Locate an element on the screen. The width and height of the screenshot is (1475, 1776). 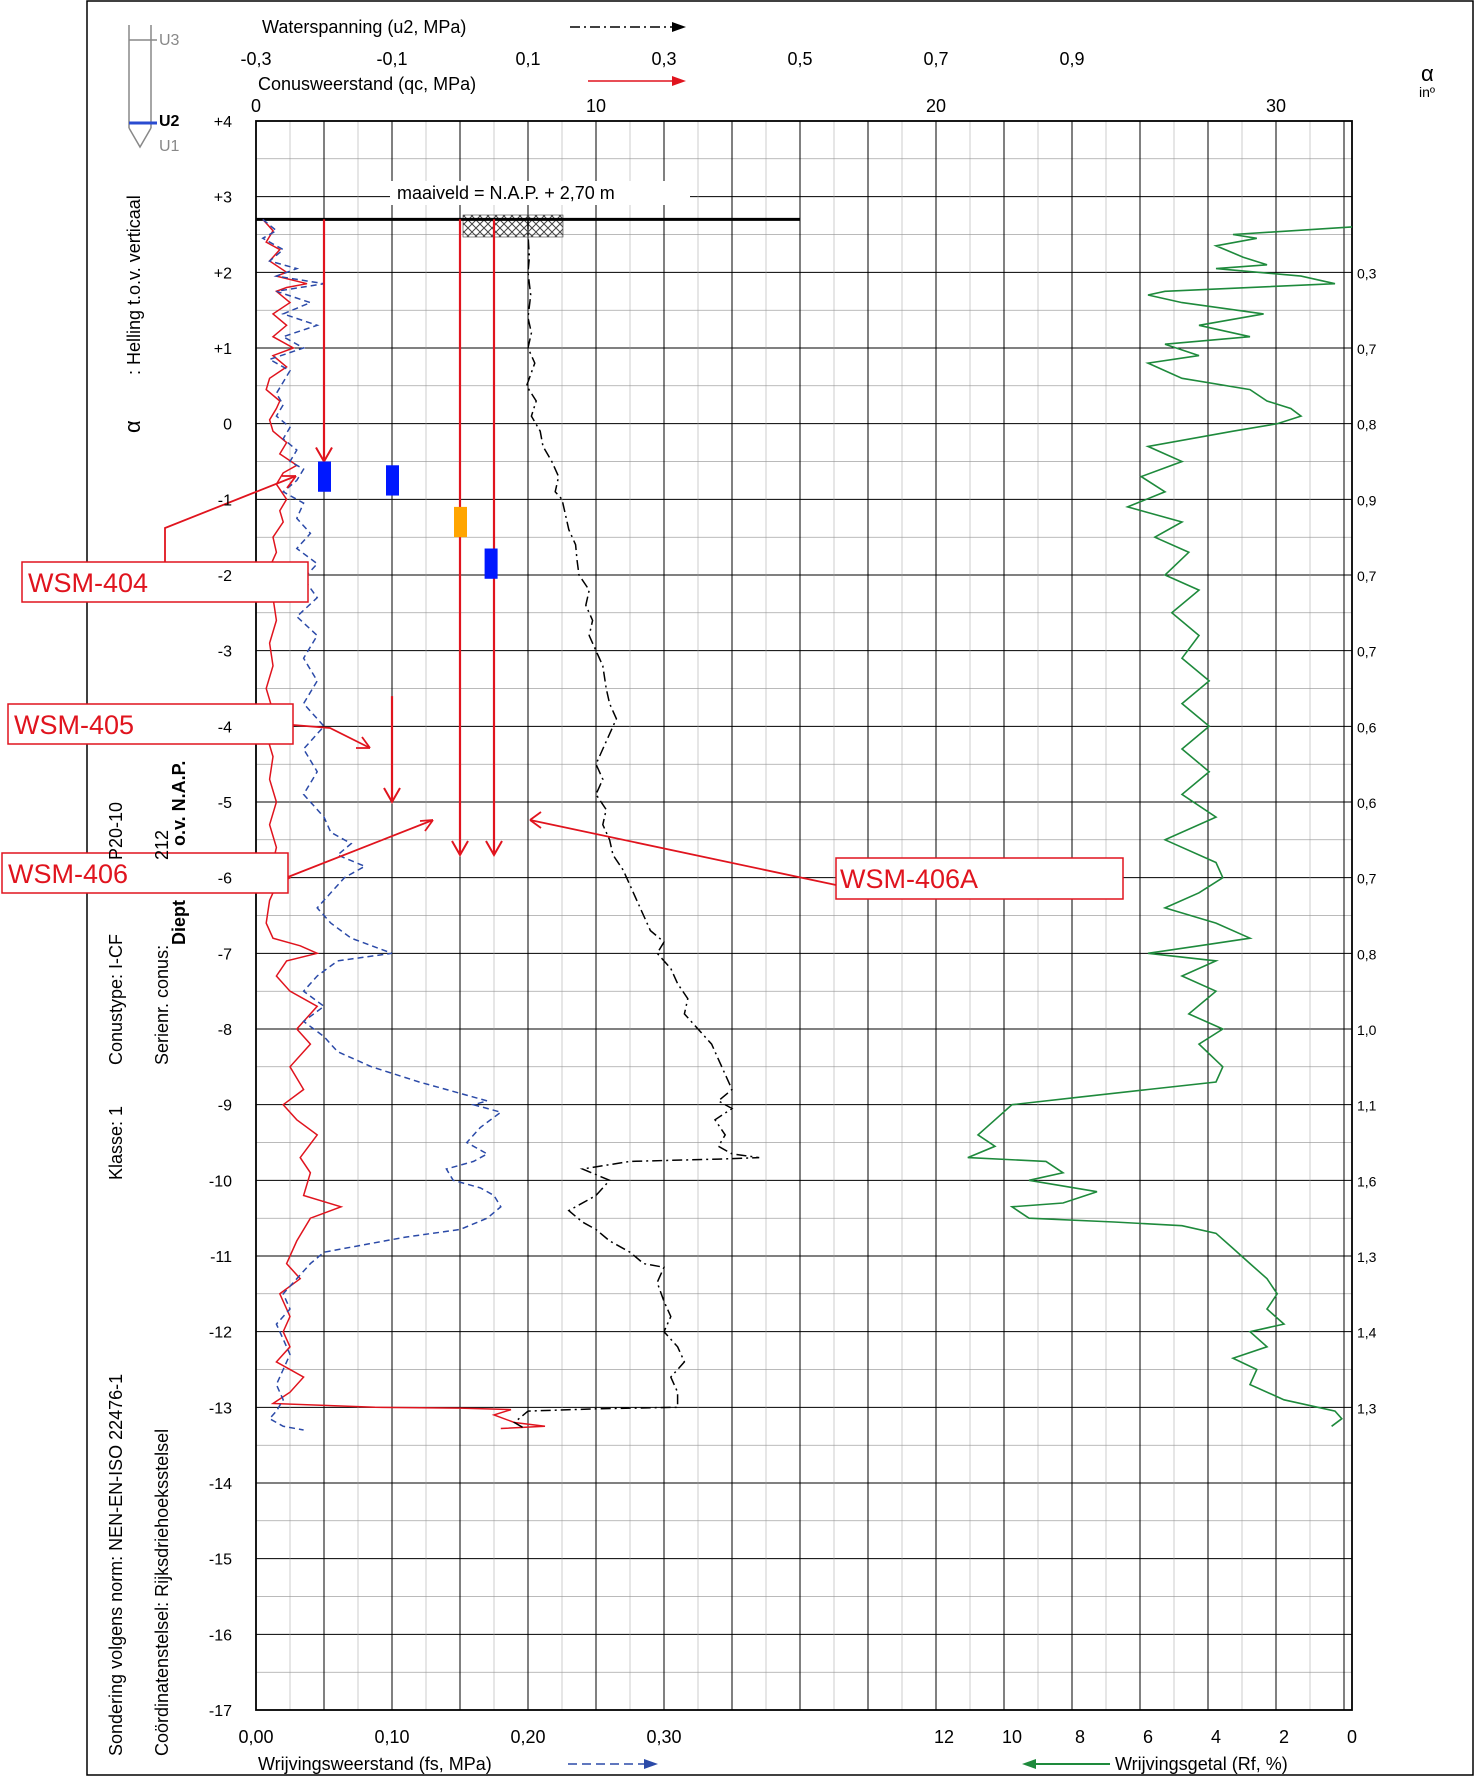
fs-tick-label: 0,10 is located at coordinates (391, 1737).